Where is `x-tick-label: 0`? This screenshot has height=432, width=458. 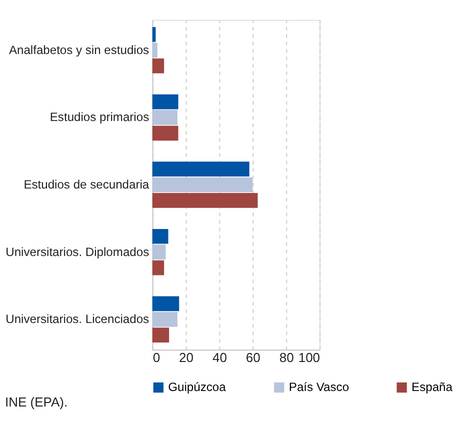
x-tick-label: 0 is located at coordinates (156, 358).